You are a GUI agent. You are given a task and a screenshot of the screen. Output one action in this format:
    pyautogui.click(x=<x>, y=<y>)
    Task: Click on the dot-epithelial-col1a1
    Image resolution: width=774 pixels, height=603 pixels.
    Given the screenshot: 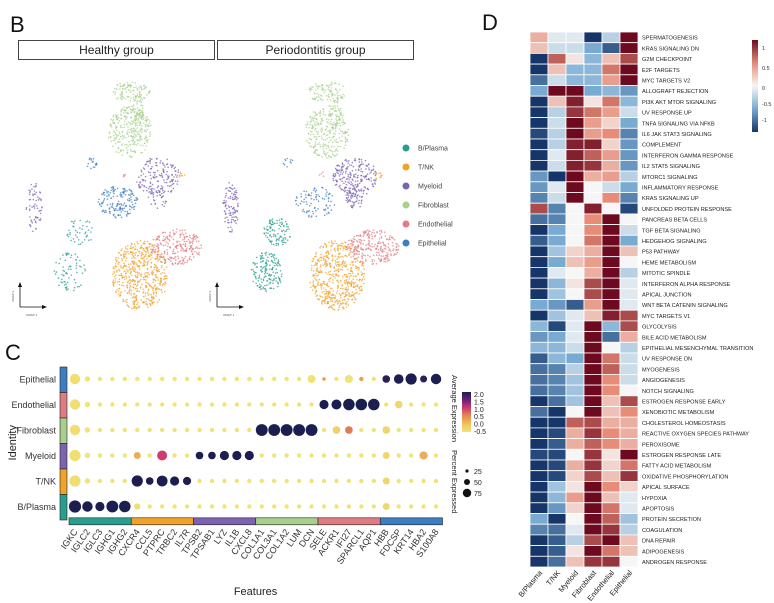 What is the action you would take?
    pyautogui.click(x=261, y=379)
    